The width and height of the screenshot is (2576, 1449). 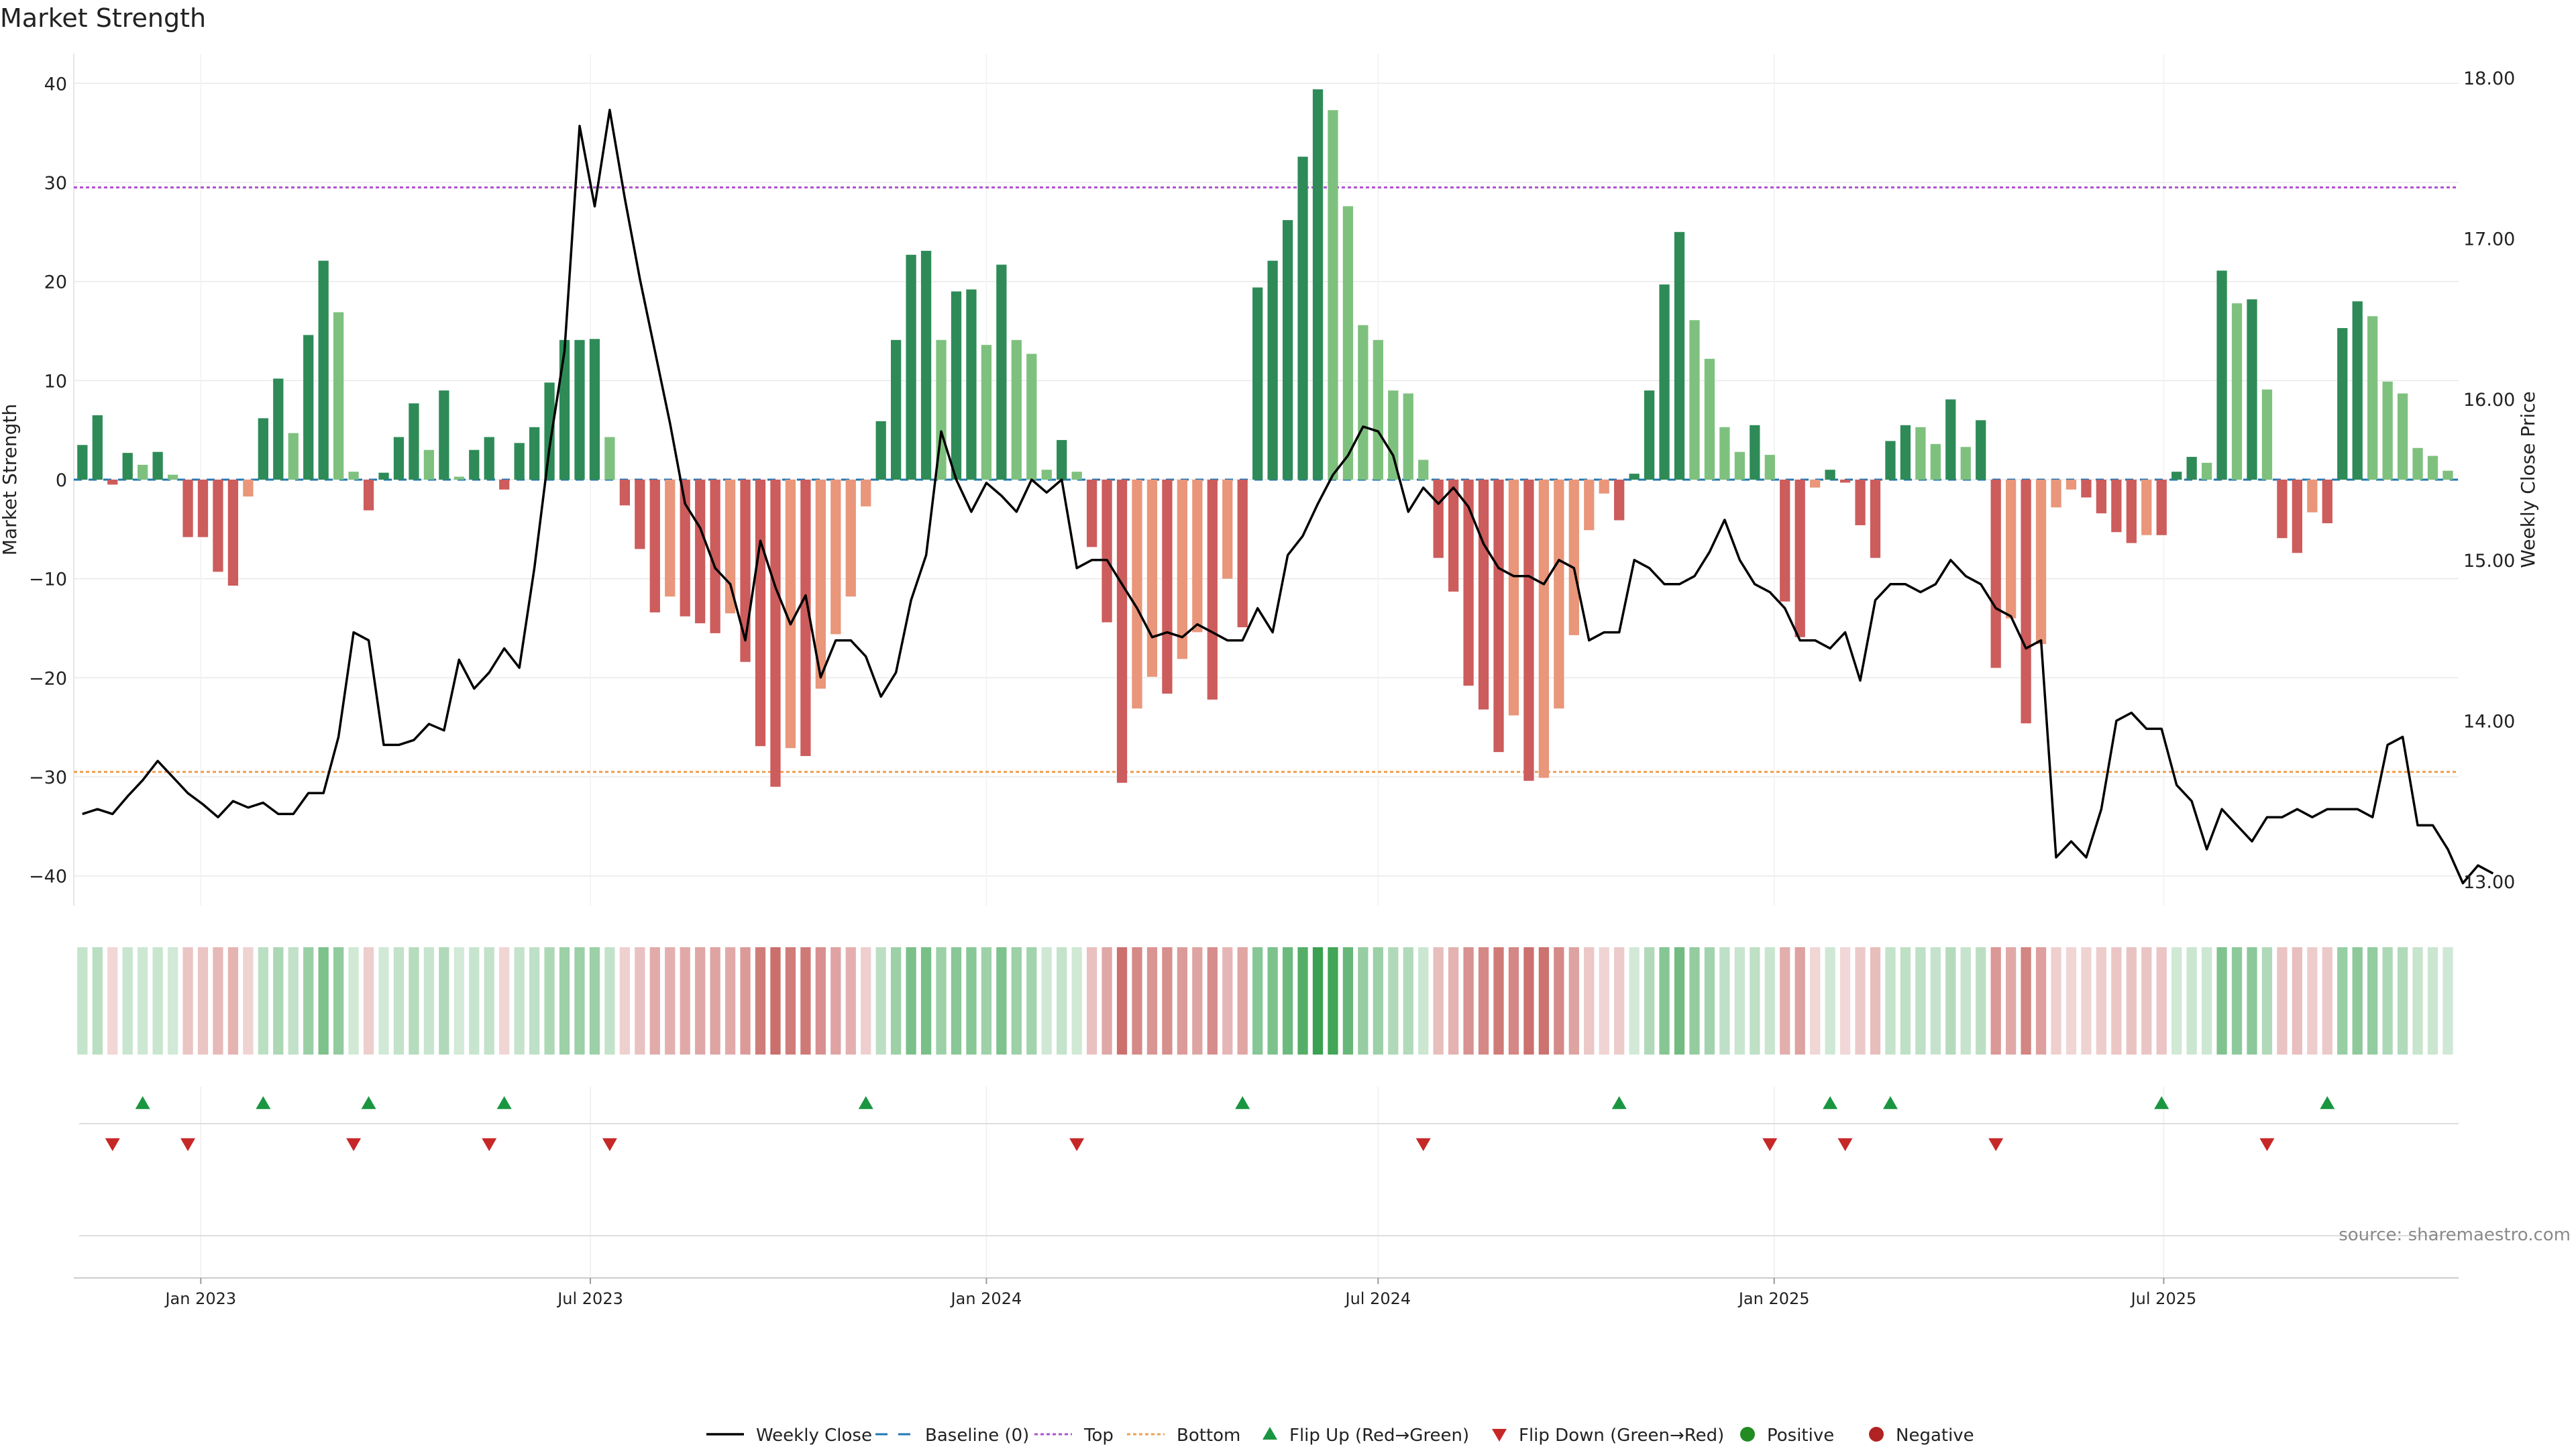 What do you see at coordinates (1098, 1436) in the screenshot?
I see `legend-label: Top` at bounding box center [1098, 1436].